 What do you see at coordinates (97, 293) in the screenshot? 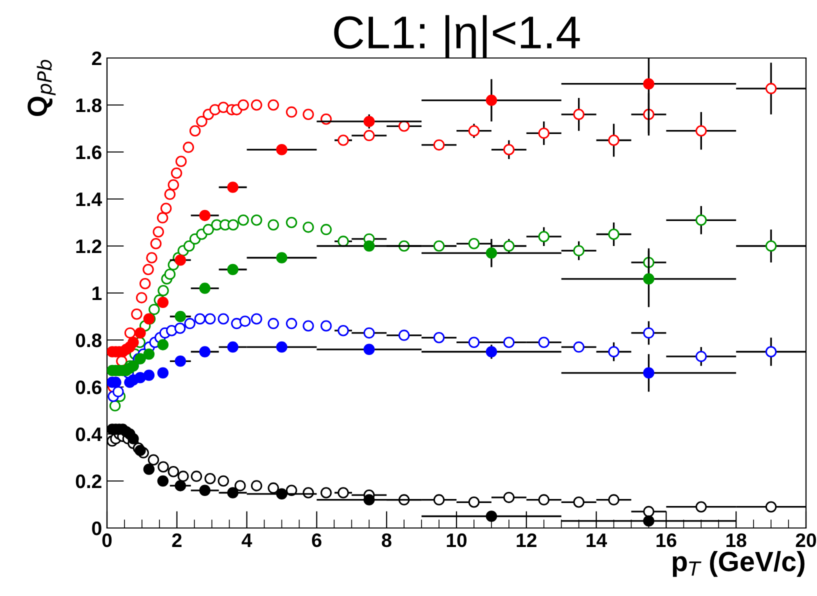
I see `y-tick-label: 1` at bounding box center [97, 293].